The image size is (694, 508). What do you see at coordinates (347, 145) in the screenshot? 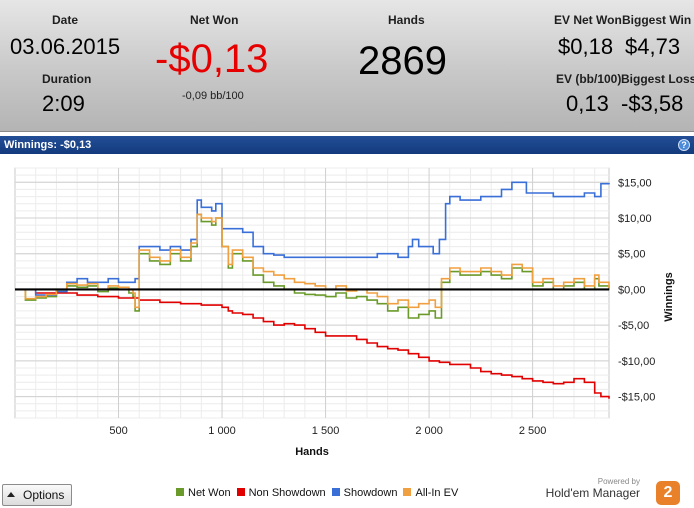
I see `winnings-title-bar: Winnings: -$0,13 ?` at bounding box center [347, 145].